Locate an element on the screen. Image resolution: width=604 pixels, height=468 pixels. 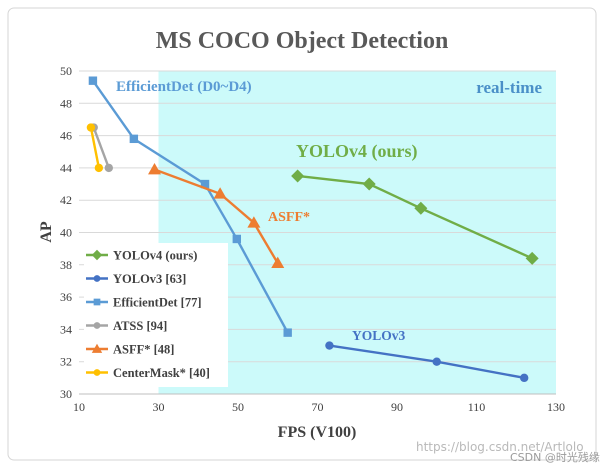
legend-label-4: ASFF* [48] is located at coordinates (143, 350).